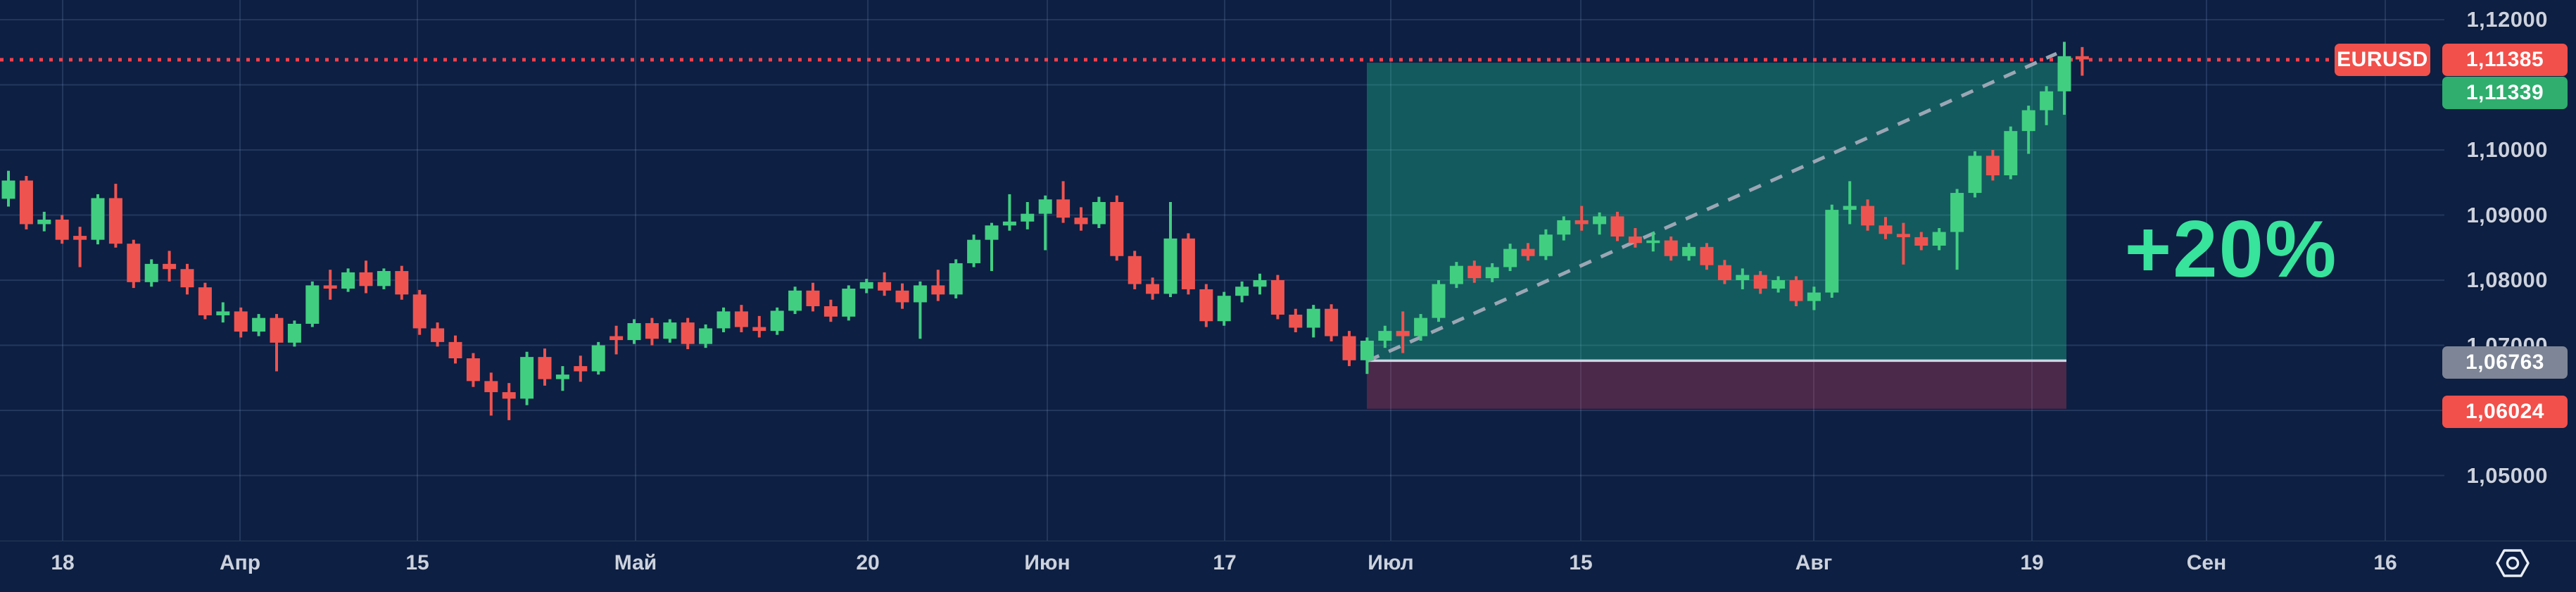 The image size is (2576, 592). I want to click on x-axis-tick: 18, so click(63, 562).